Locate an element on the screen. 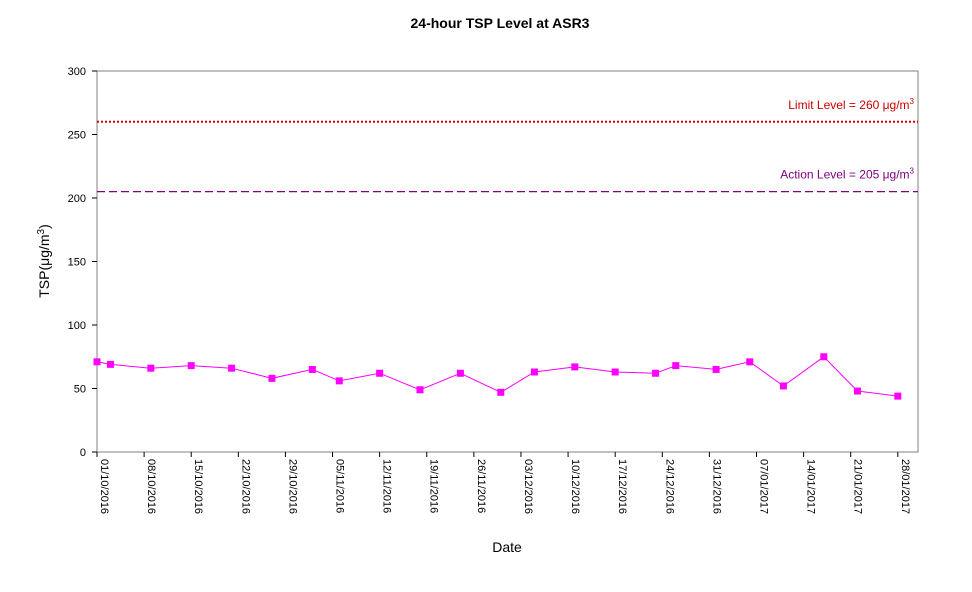 Image resolution: width=972 pixels, height=592 pixels. x-tick-label: 17/12/2016 is located at coordinates (622, 486).